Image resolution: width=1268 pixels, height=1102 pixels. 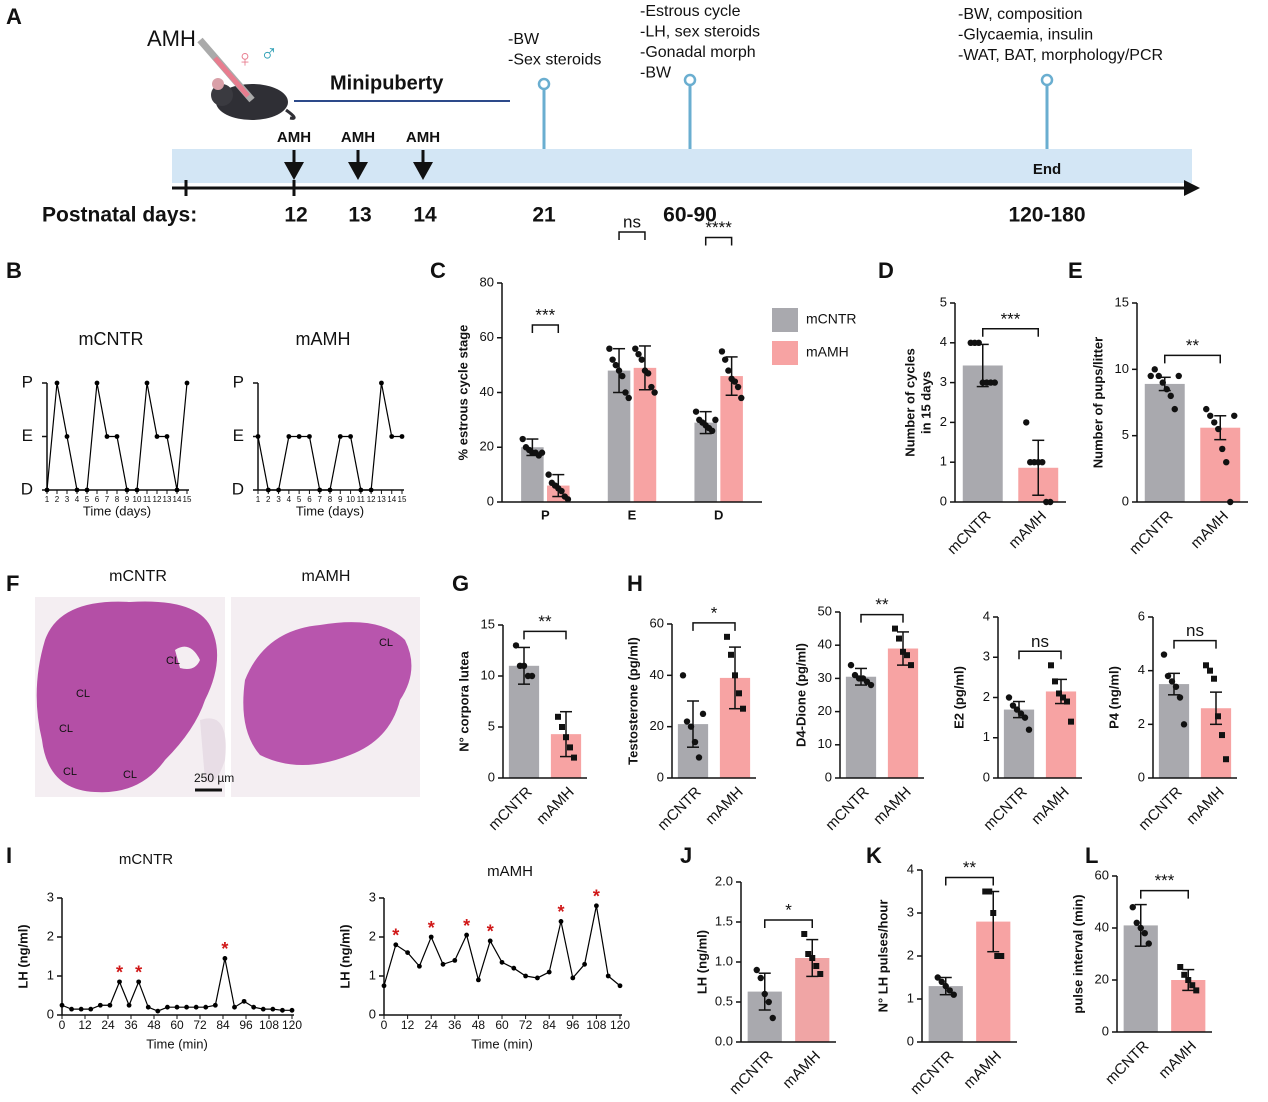 What do you see at coordinates (657, 622) in the screenshot?
I see `y-tick-label: 60` at bounding box center [657, 622].